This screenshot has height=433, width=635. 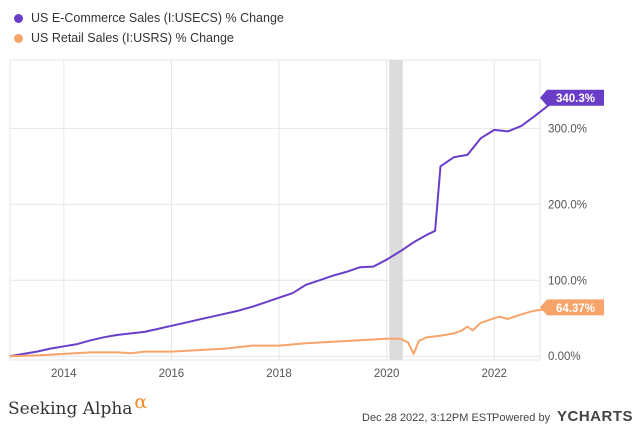 What do you see at coordinates (567, 281) in the screenshot?
I see `y-tick-label: 100.0%` at bounding box center [567, 281].